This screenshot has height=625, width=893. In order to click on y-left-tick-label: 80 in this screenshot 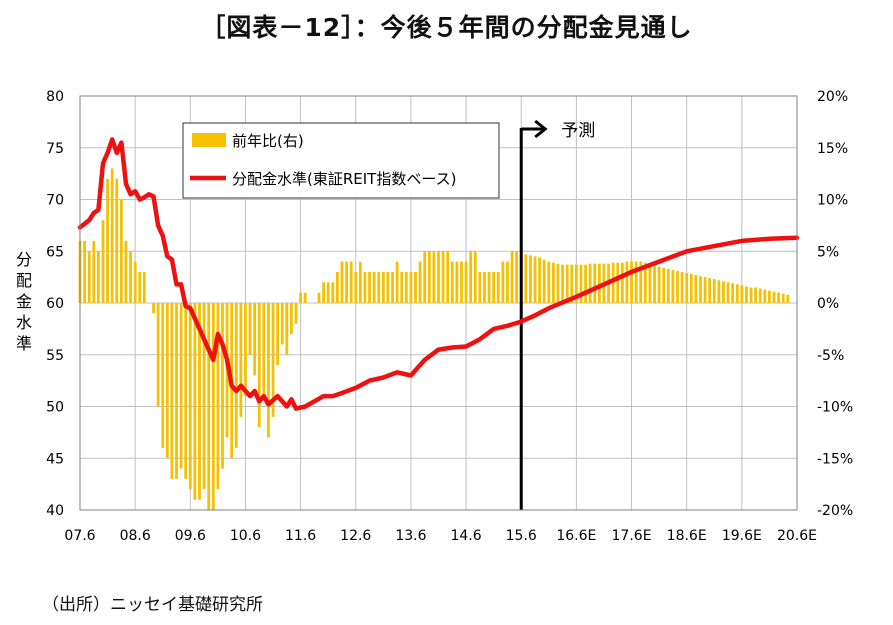, I will do `click(55, 97)`.